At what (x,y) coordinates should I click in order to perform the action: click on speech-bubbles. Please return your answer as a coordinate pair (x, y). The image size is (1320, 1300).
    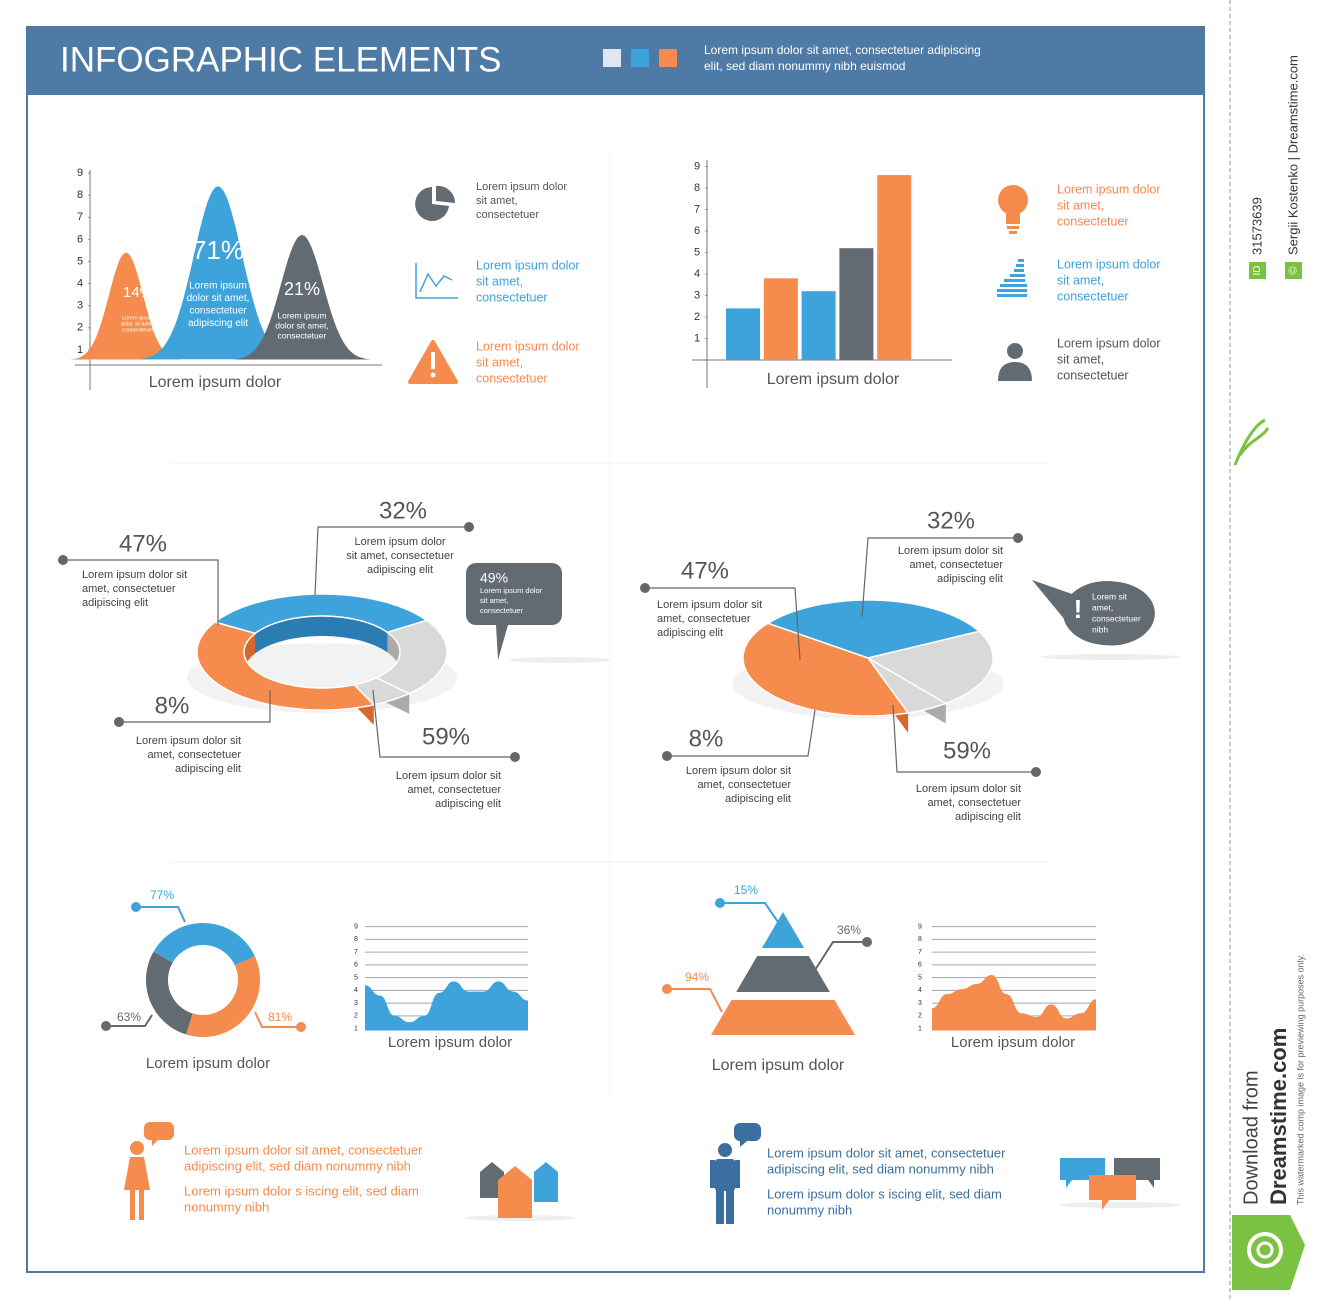
    Looking at the image, I should click on (1120, 1184).